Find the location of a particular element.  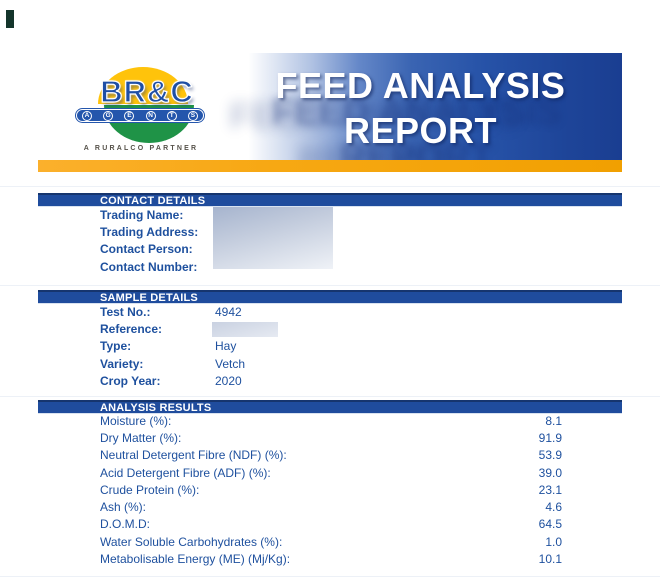

field-row: Test No.: 4942 is located at coordinates (330, 311).